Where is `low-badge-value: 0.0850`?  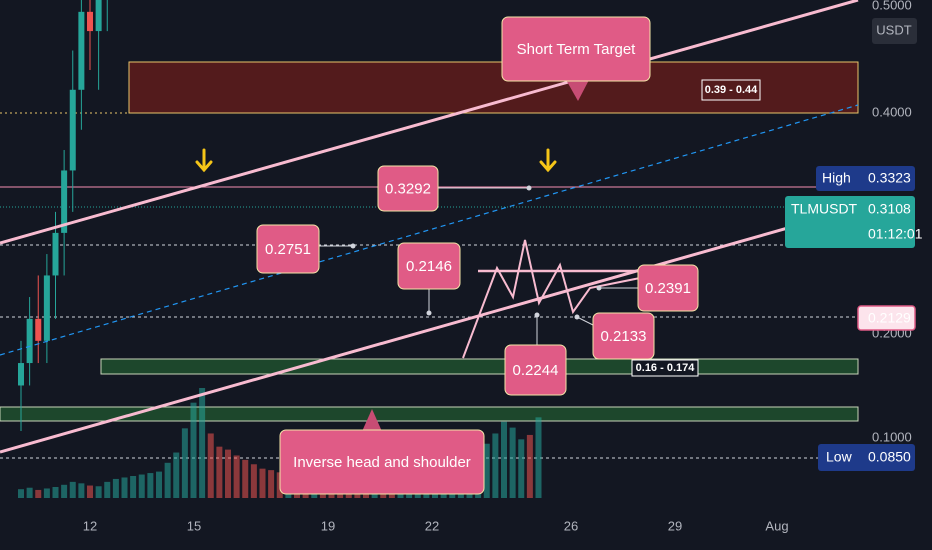
low-badge-value: 0.0850 is located at coordinates (889, 457).